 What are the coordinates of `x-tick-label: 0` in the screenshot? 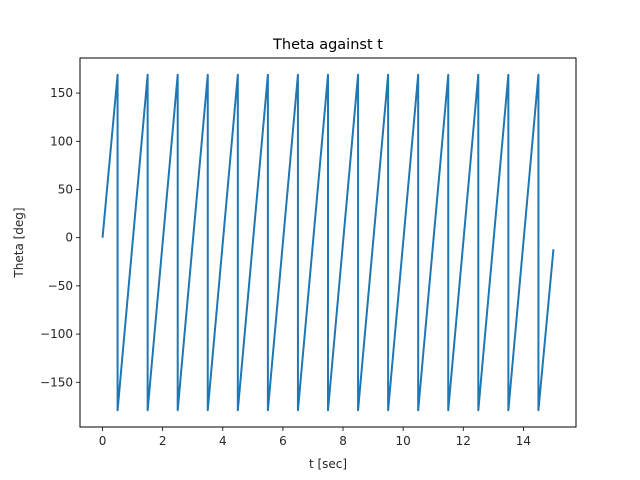 It's located at (103, 441).